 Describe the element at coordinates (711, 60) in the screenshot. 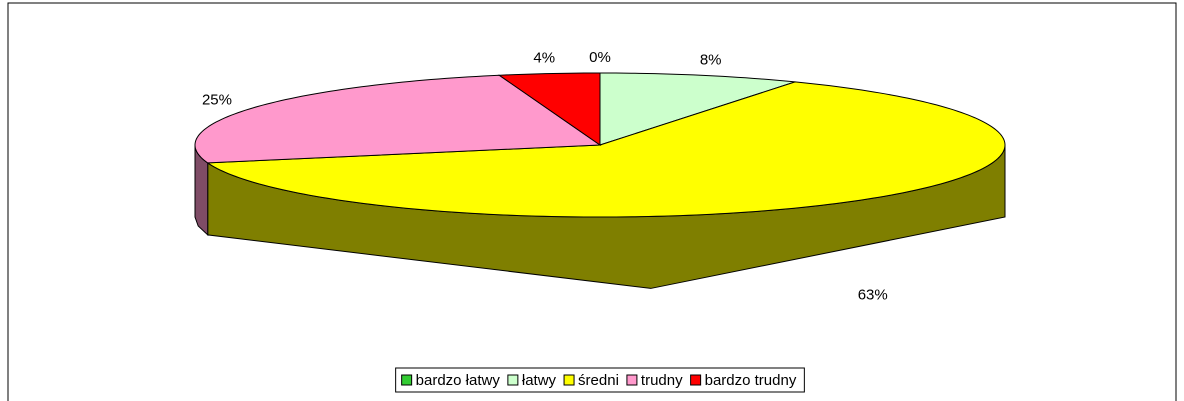

I see `data-label: 8%` at that location.